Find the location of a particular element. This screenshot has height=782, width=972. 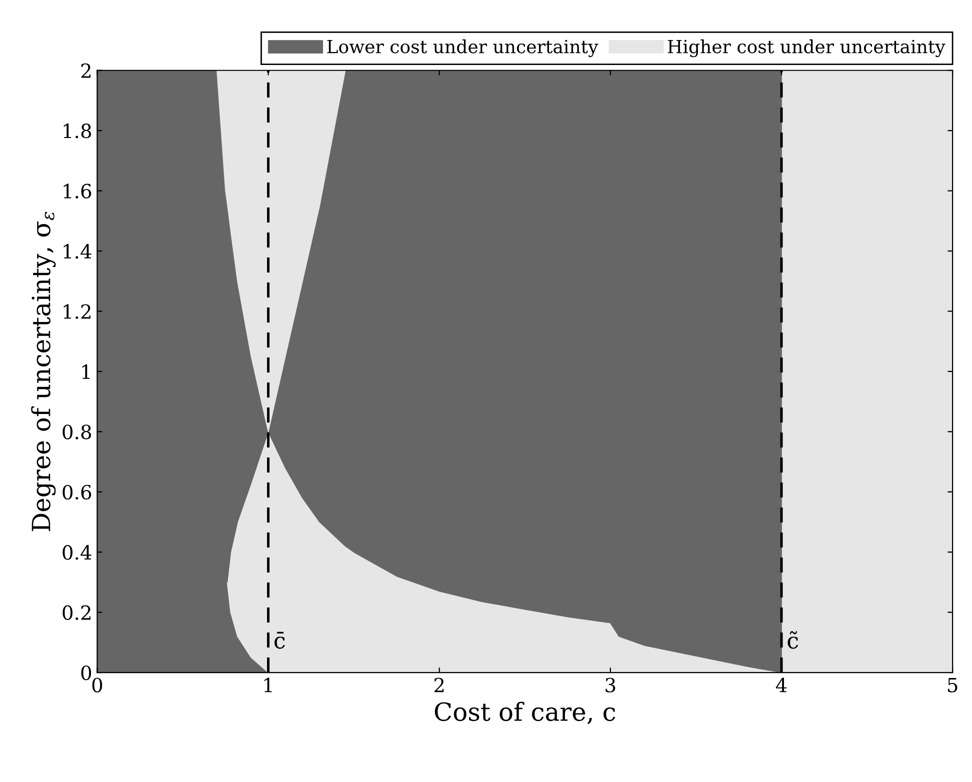

y-tick-label: 1.6 is located at coordinates (78, 191).